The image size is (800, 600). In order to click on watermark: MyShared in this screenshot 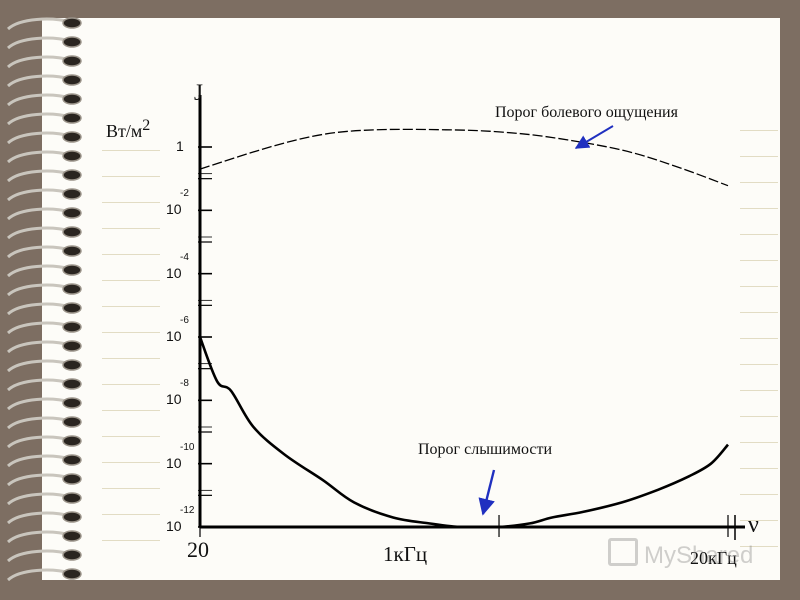, I will do `click(680, 554)`.